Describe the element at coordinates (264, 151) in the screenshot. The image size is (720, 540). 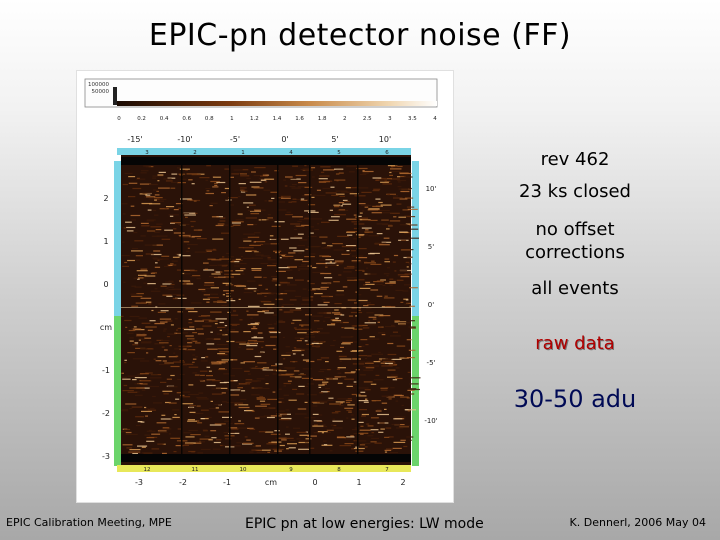
I see `top-ccd-strip` at that location.